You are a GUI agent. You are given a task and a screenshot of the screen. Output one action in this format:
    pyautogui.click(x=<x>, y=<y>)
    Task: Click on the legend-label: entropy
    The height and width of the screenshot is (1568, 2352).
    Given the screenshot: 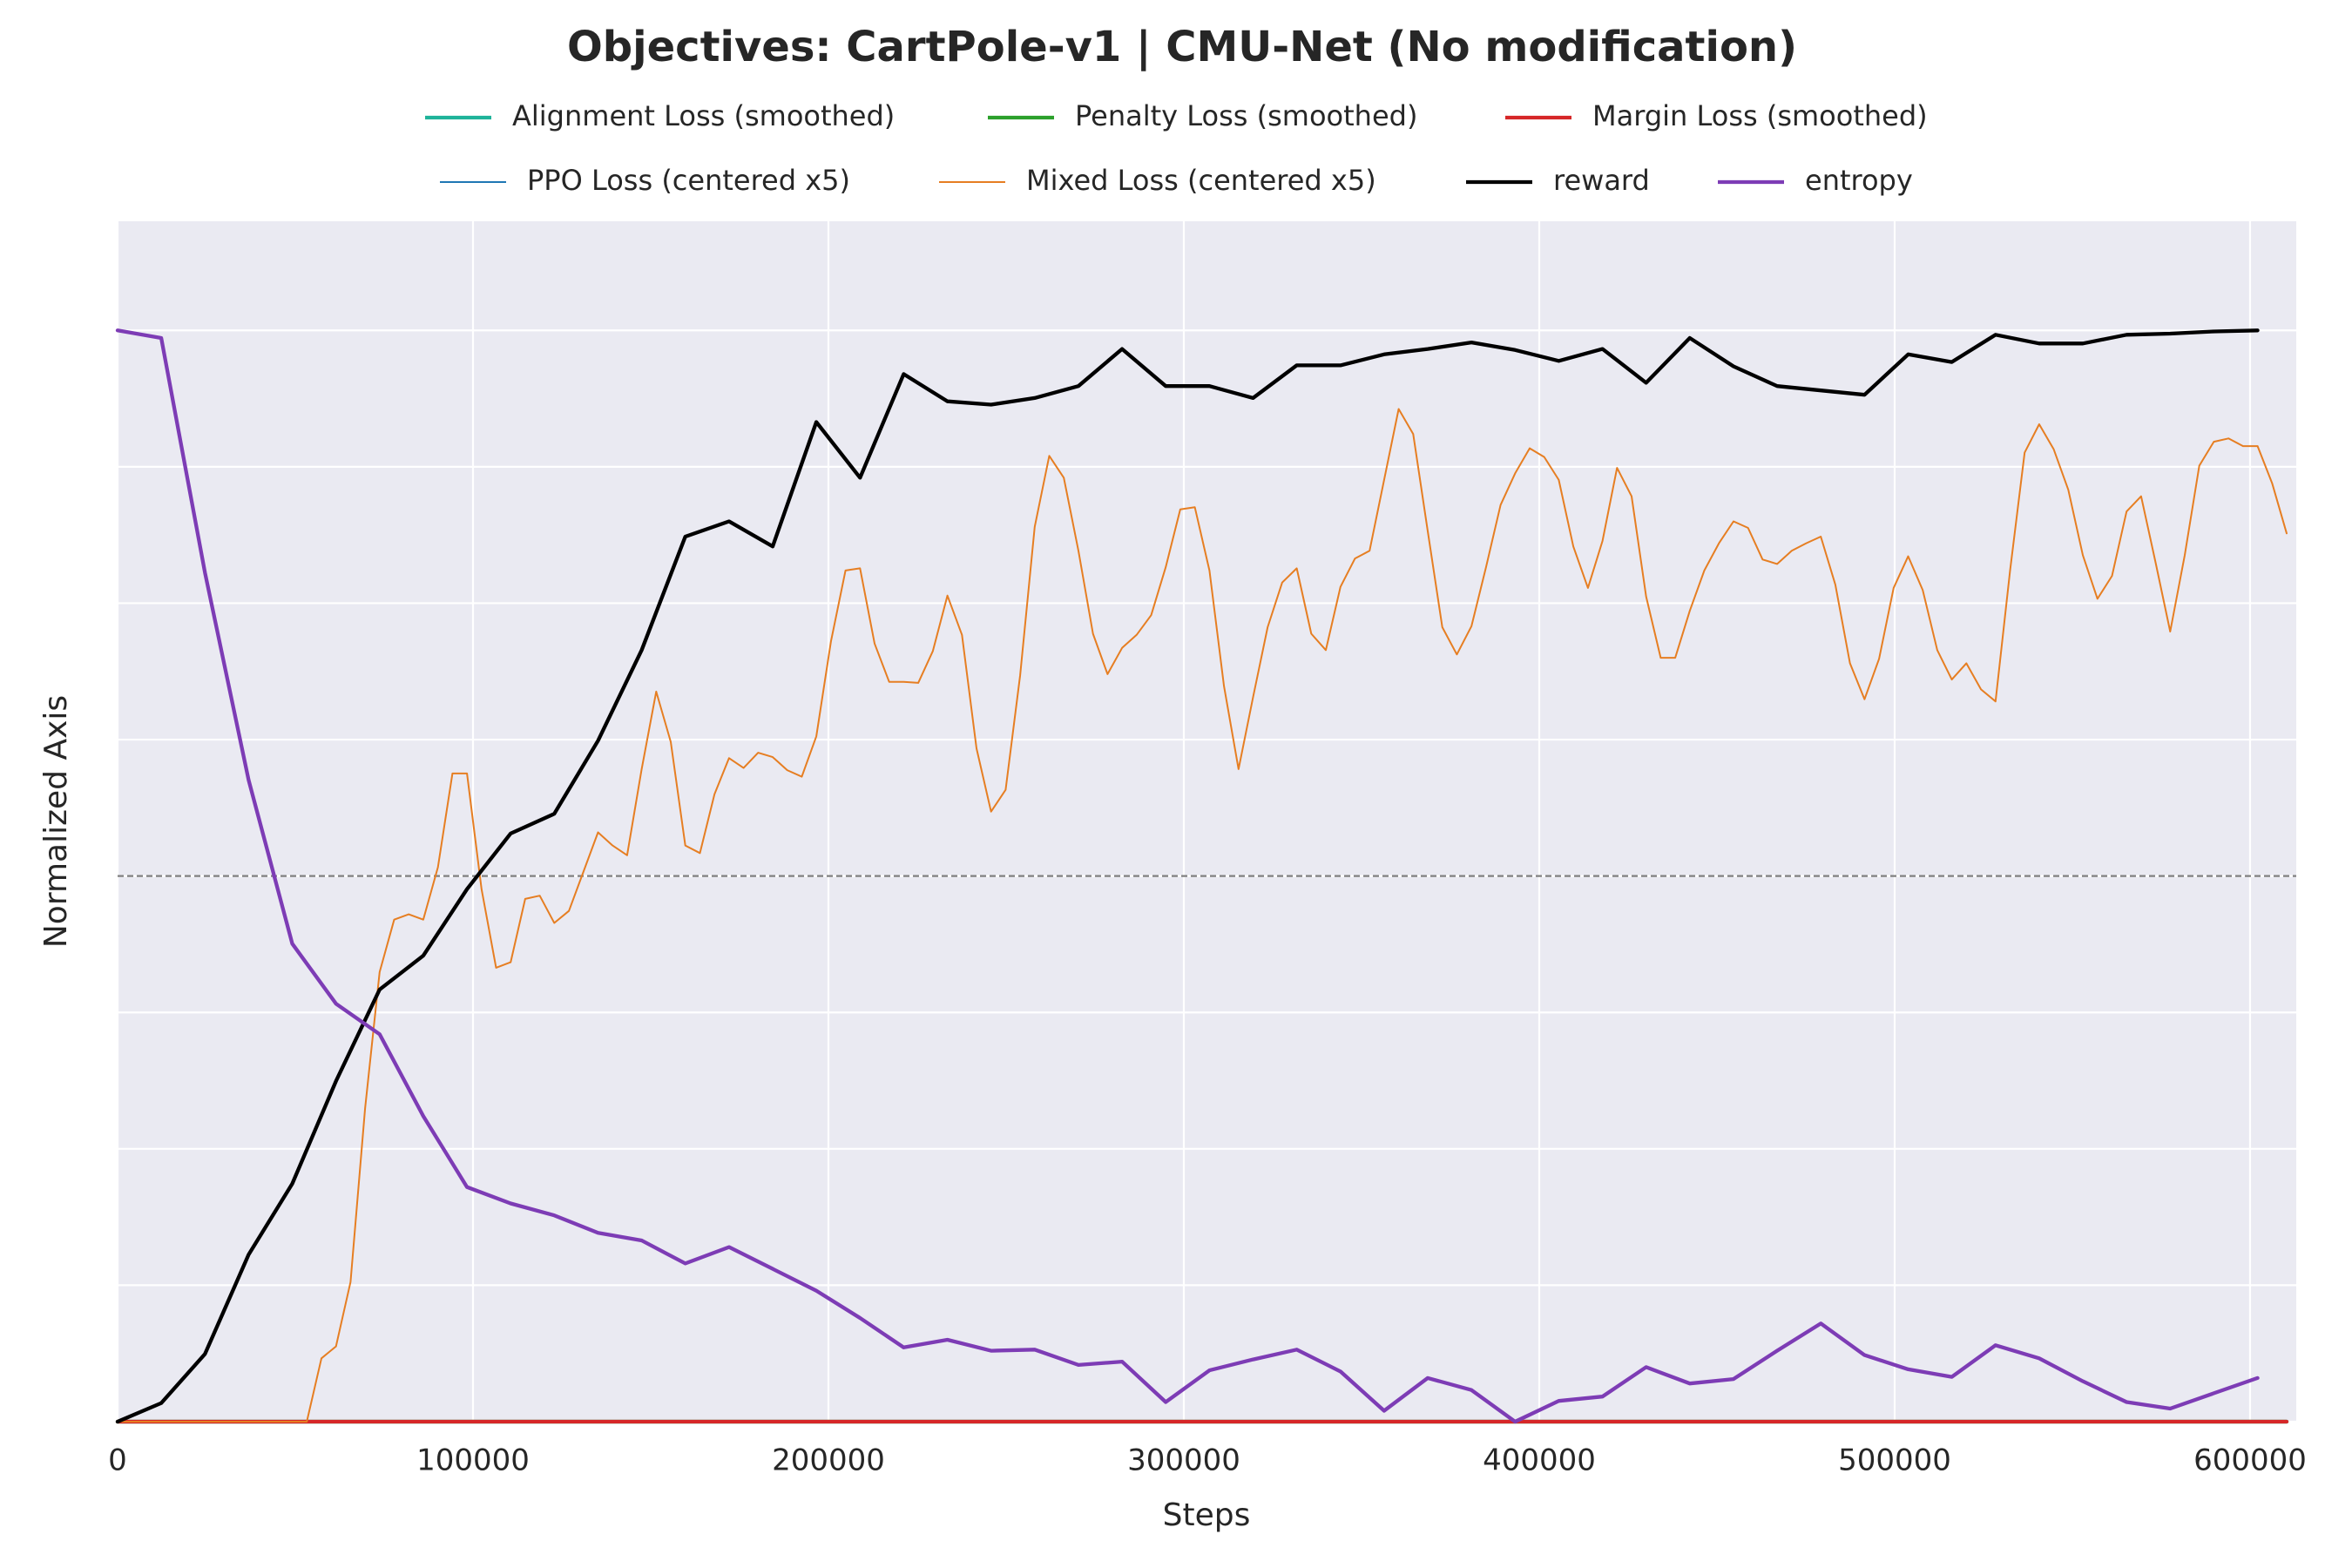 What is the action you would take?
    pyautogui.click(x=1859, y=180)
    